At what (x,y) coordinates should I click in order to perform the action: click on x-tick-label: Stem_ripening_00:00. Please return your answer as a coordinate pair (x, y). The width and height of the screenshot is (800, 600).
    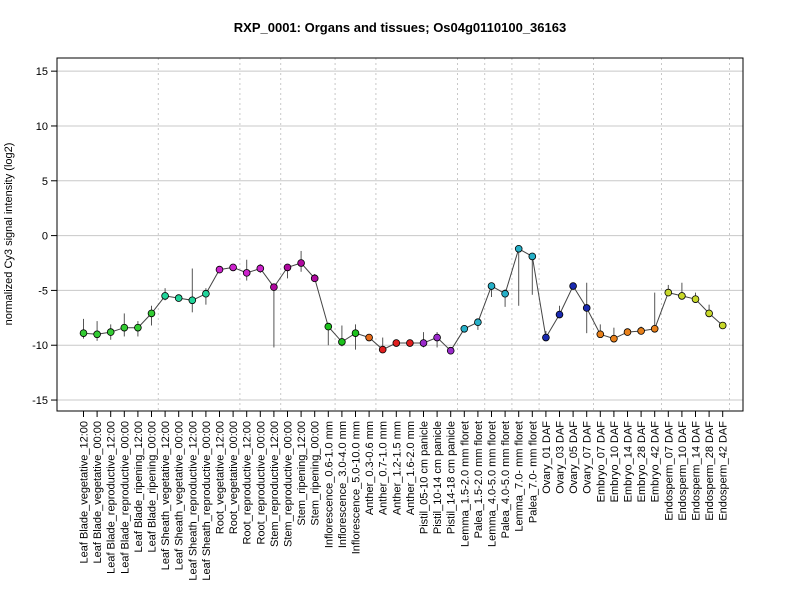
    Looking at the image, I should click on (316, 473).